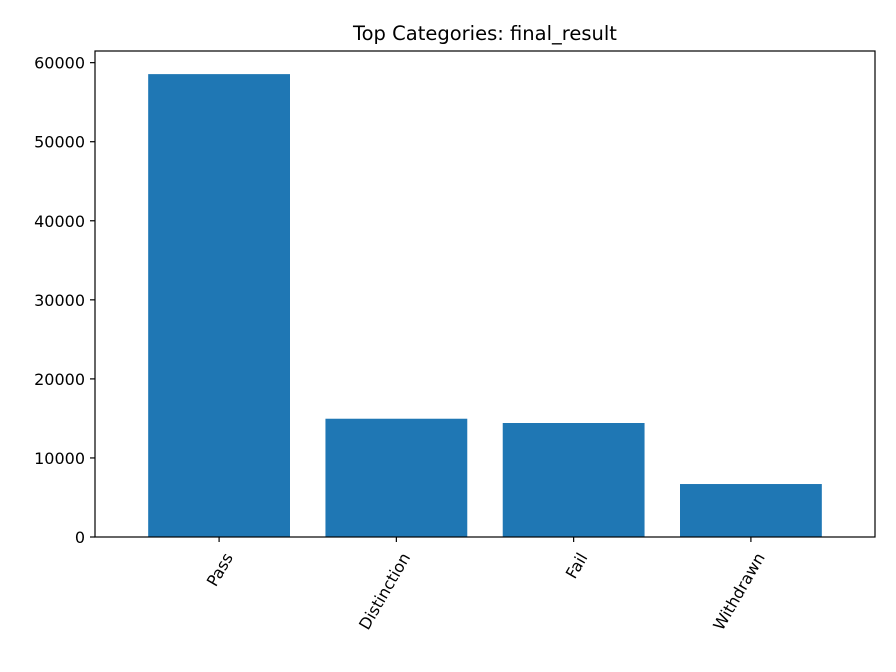 The width and height of the screenshot is (896, 672). Describe the element at coordinates (484, 33) in the screenshot. I see `chart-title: Top Categories: final_result` at that location.